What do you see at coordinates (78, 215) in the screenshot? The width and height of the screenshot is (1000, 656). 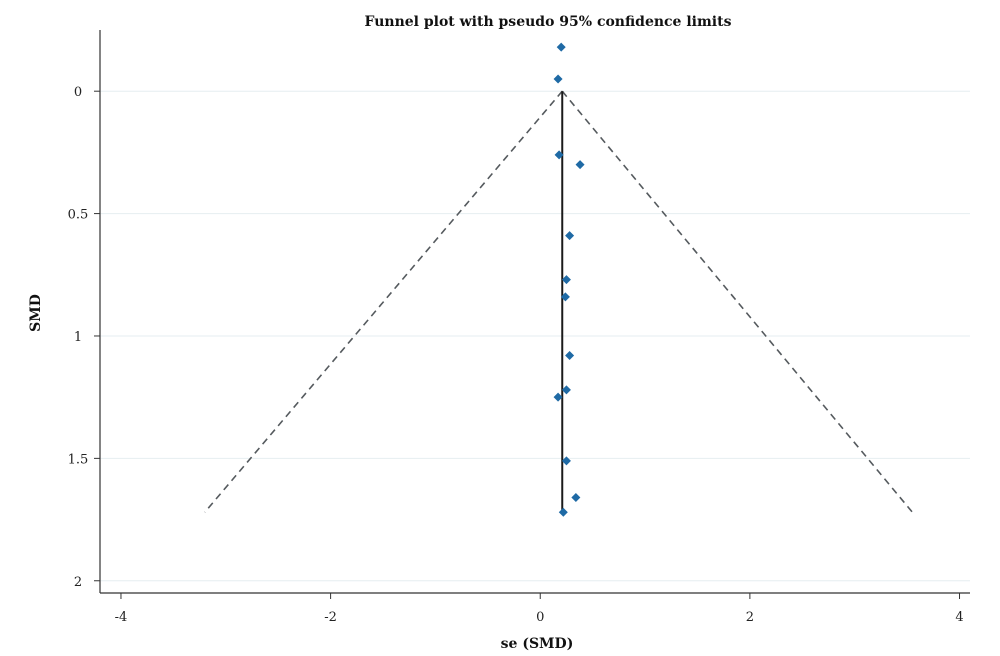 I see `y-tick-label: 0.5` at bounding box center [78, 215].